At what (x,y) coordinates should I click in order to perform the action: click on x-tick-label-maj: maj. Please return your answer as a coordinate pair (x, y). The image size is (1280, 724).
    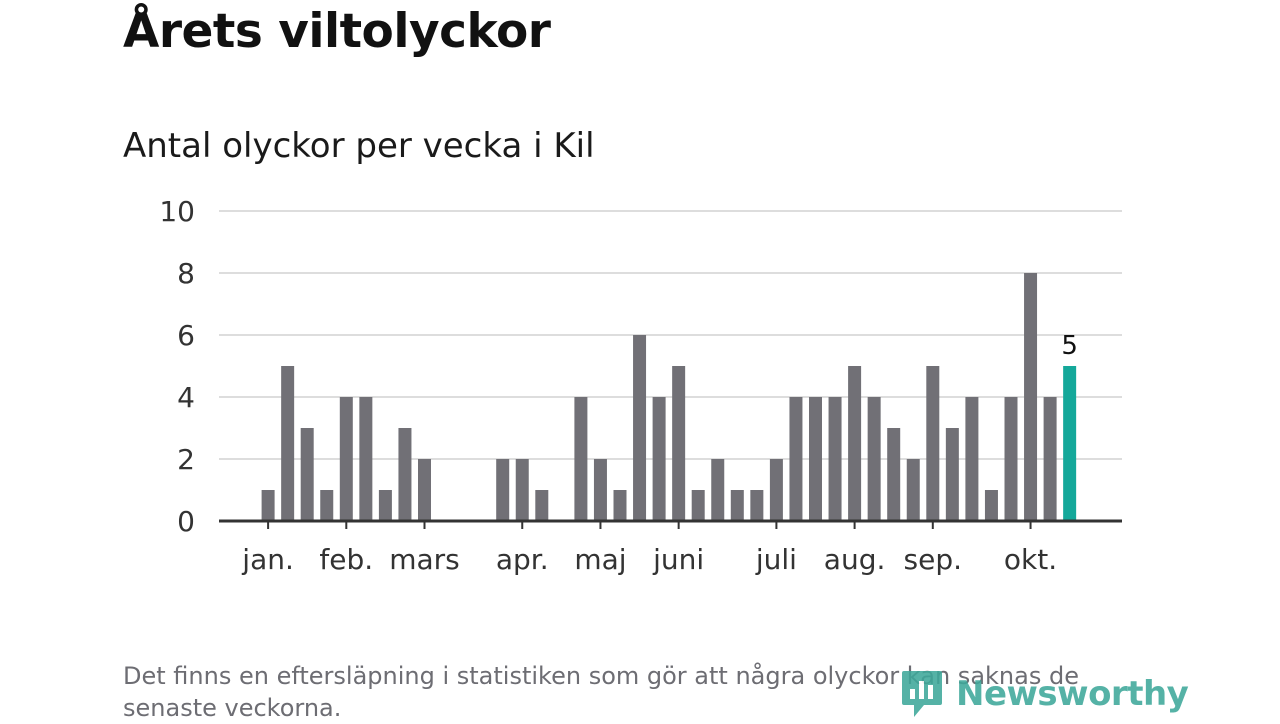
    Looking at the image, I should click on (600, 559).